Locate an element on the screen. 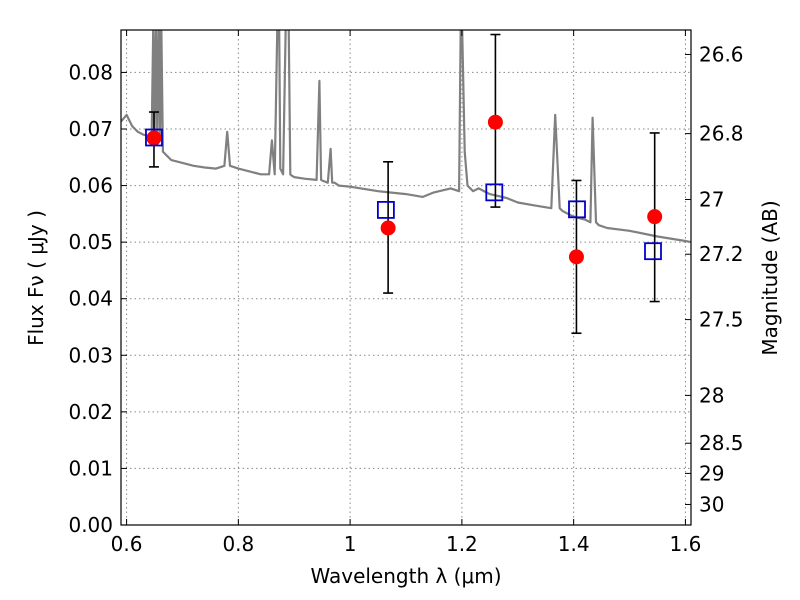 The height and width of the screenshot is (600, 800). y-tick-label: 0.00 is located at coordinates (90, 525).